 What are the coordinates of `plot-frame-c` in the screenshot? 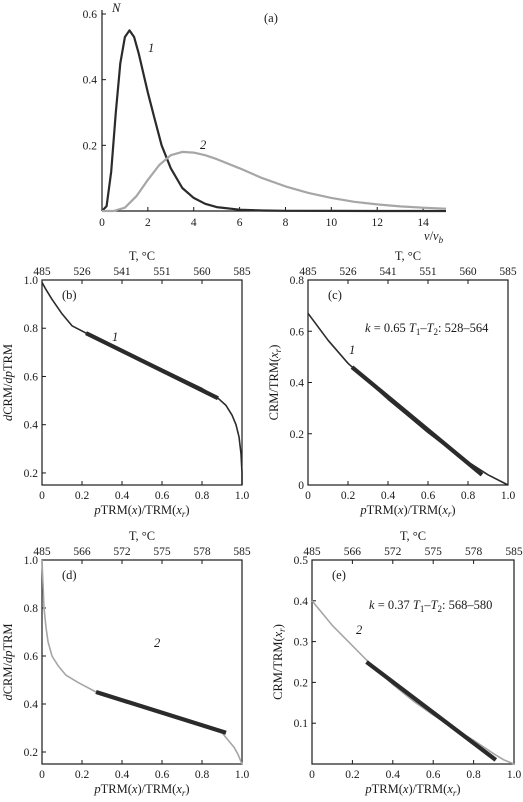 It's located at (408, 382).